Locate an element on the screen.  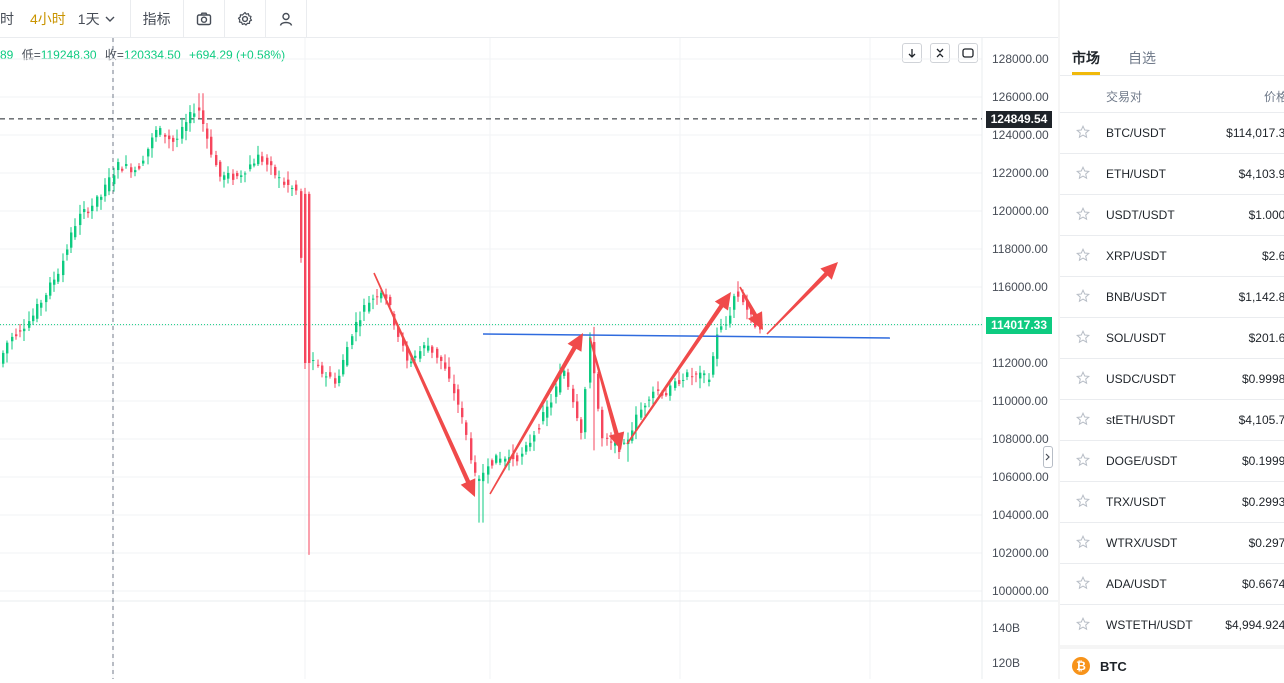
interval-1d-dropdown: 1天 is located at coordinates (101, 18).